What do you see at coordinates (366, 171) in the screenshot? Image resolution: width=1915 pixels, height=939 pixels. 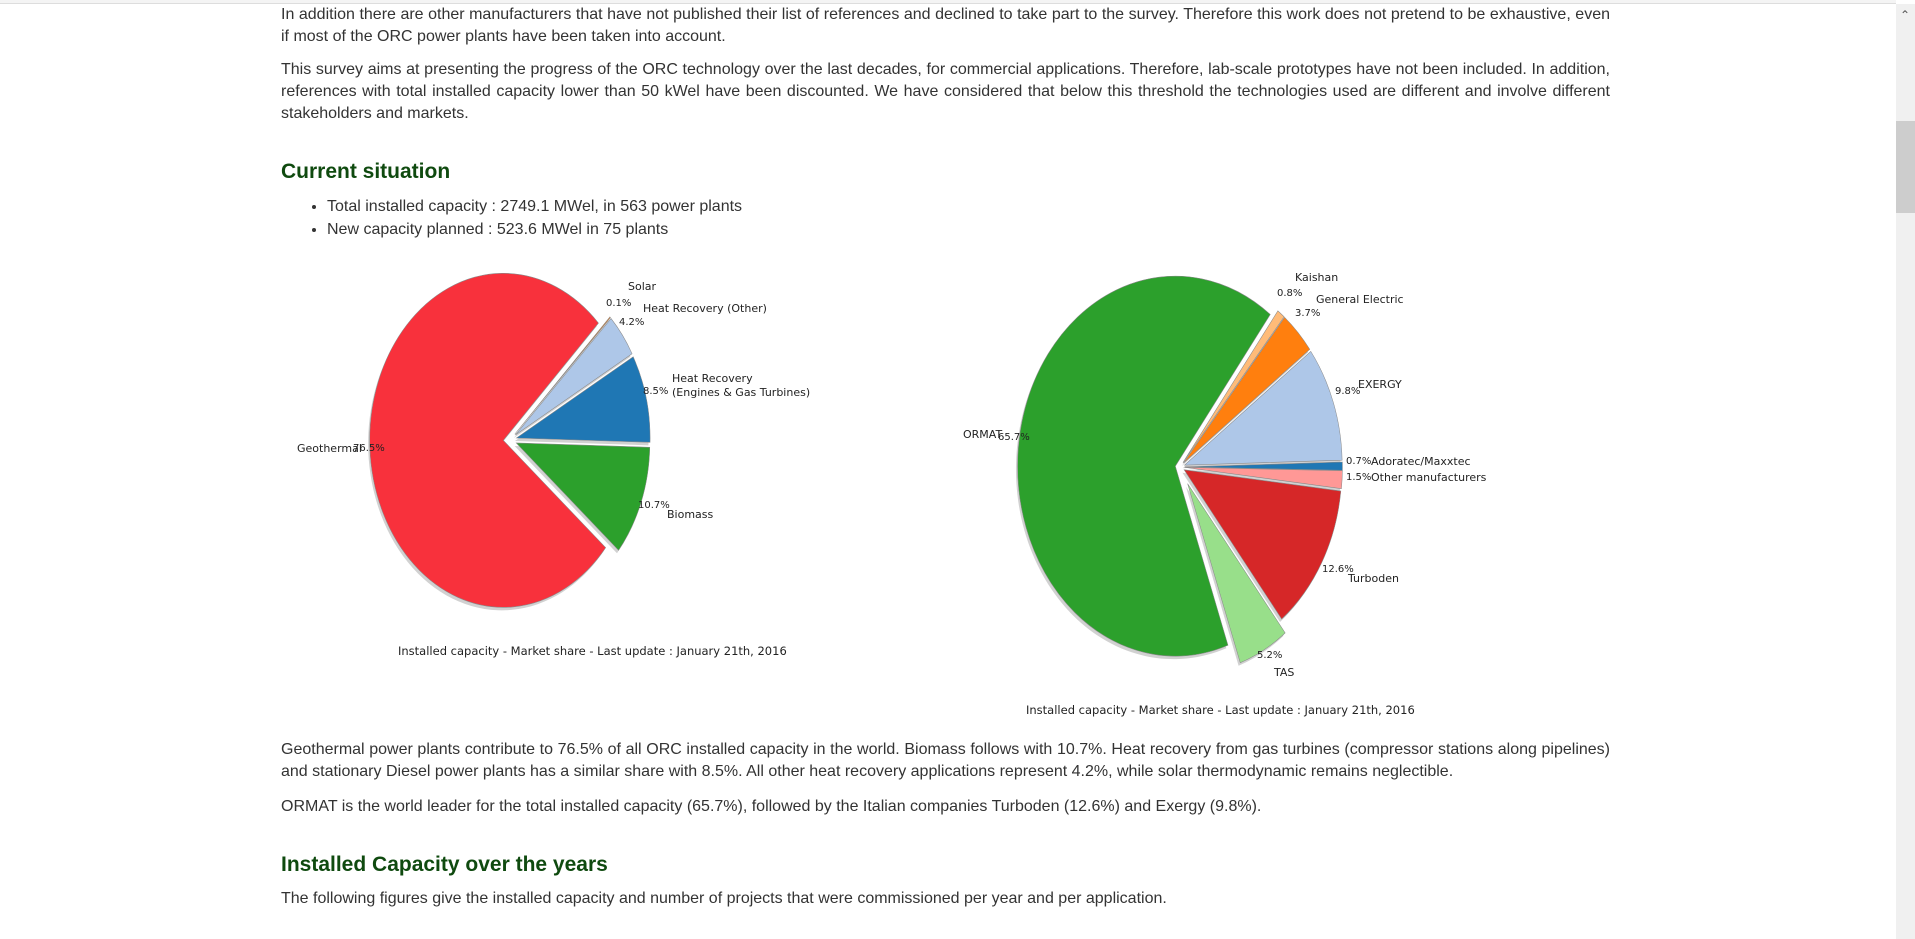 I see `current-situation-heading: Current situation` at bounding box center [366, 171].